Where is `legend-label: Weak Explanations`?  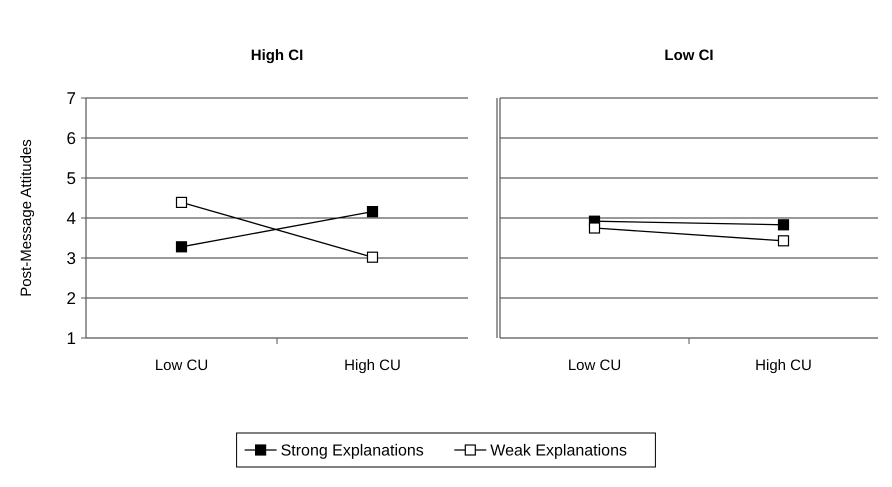
legend-label: Weak Explanations is located at coordinates (558, 451).